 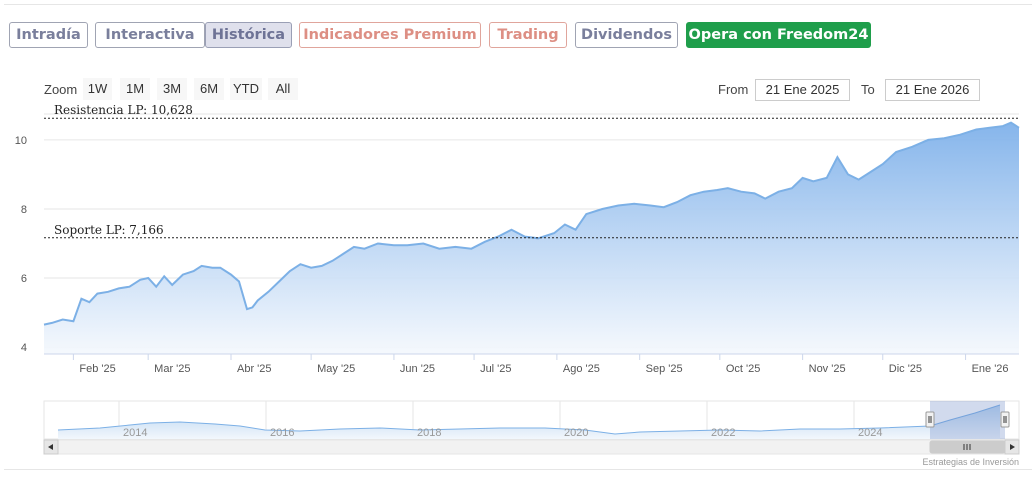 What do you see at coordinates (990, 369) in the screenshot?
I see `x-tick-label: Ene '26` at bounding box center [990, 369].